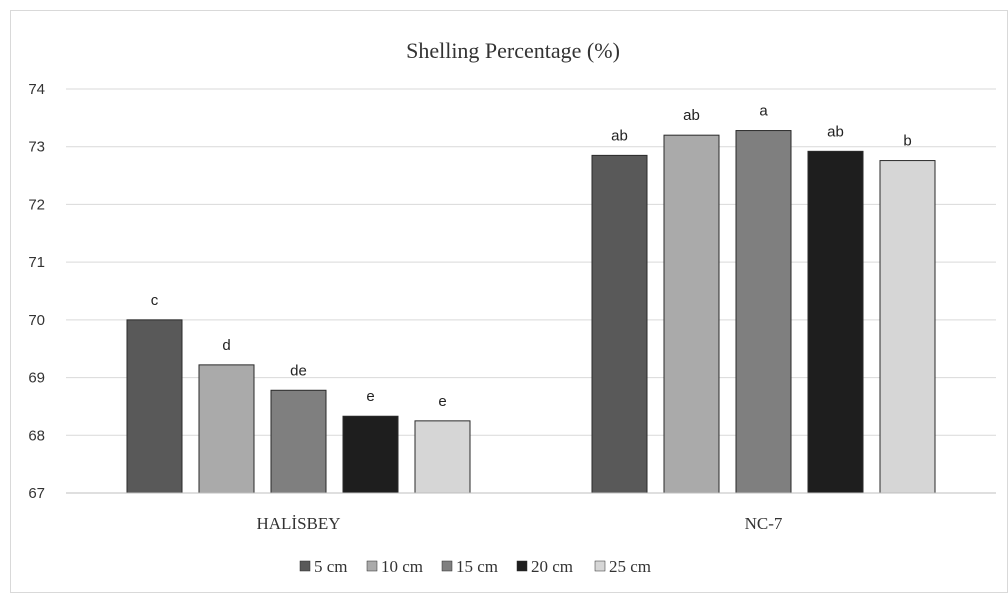  I want to click on y-tick-label: 67, so click(36, 493).